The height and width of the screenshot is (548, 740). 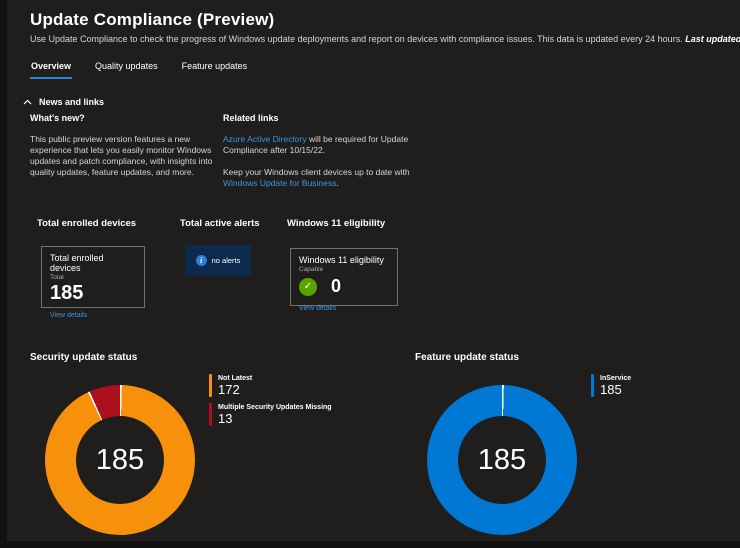 I want to click on feature-donut-total: 185, so click(x=502, y=459).